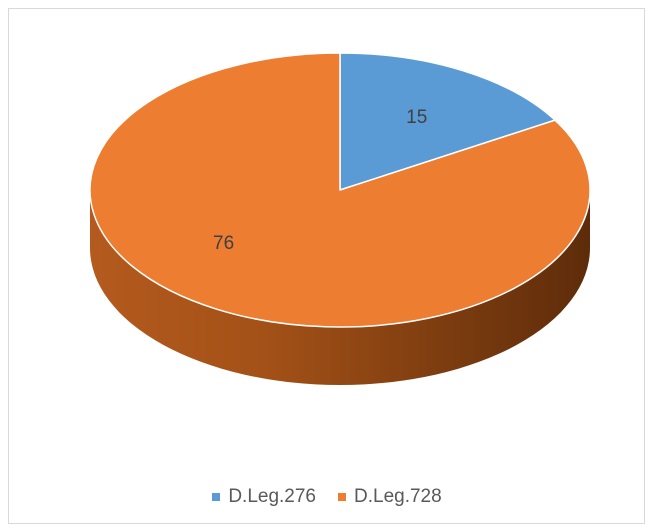 This screenshot has width=654, height=532. I want to click on legend: D.Leg.276 D.Leg.728, so click(327, 497).